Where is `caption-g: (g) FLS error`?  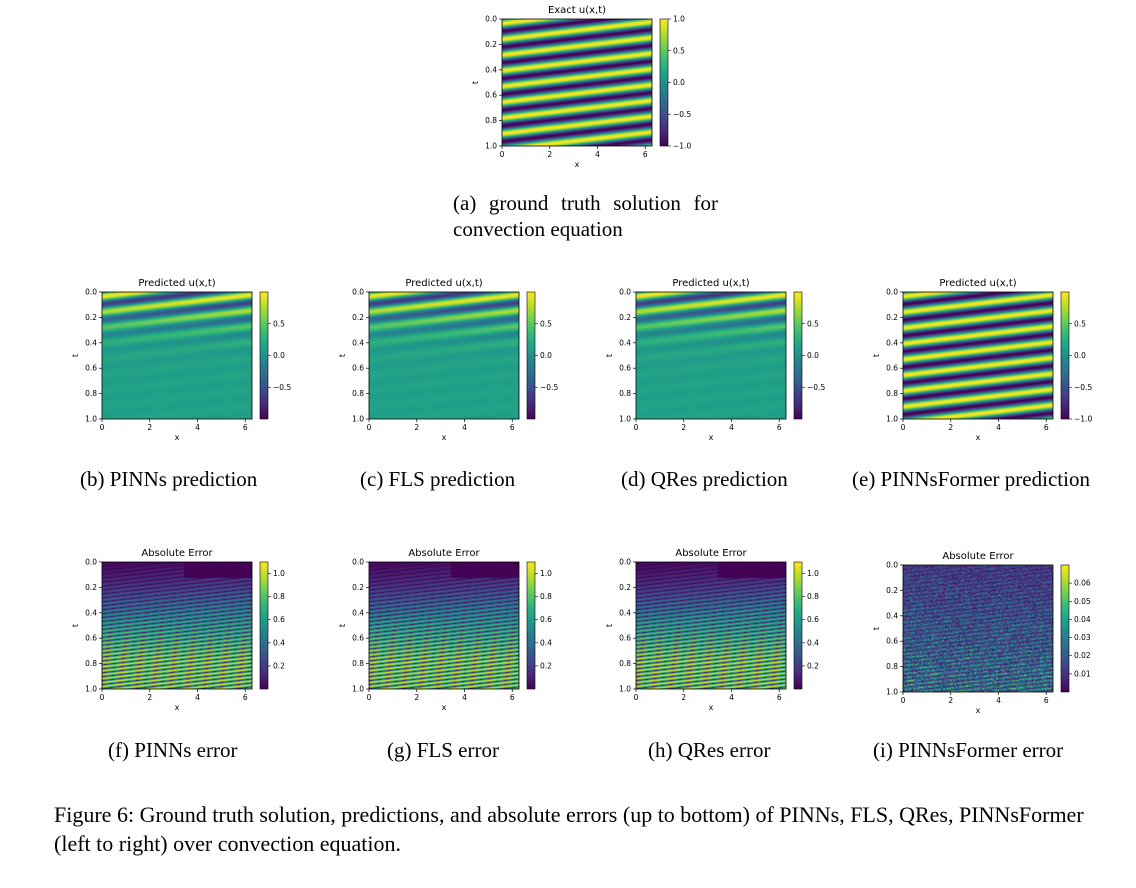
caption-g: (g) FLS error is located at coordinates (443, 750).